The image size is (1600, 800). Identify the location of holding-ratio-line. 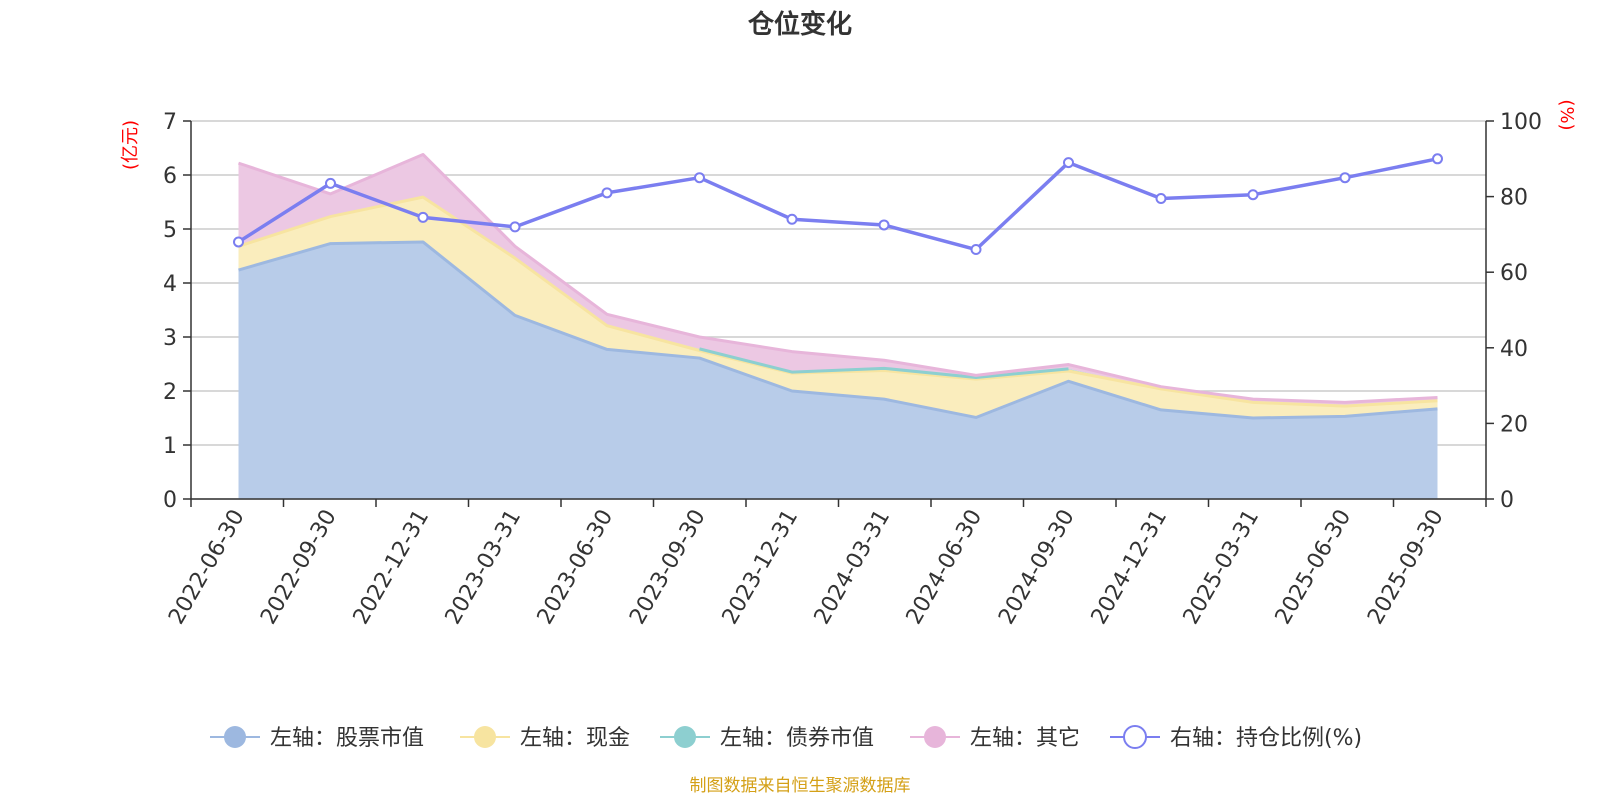
(837, 204).